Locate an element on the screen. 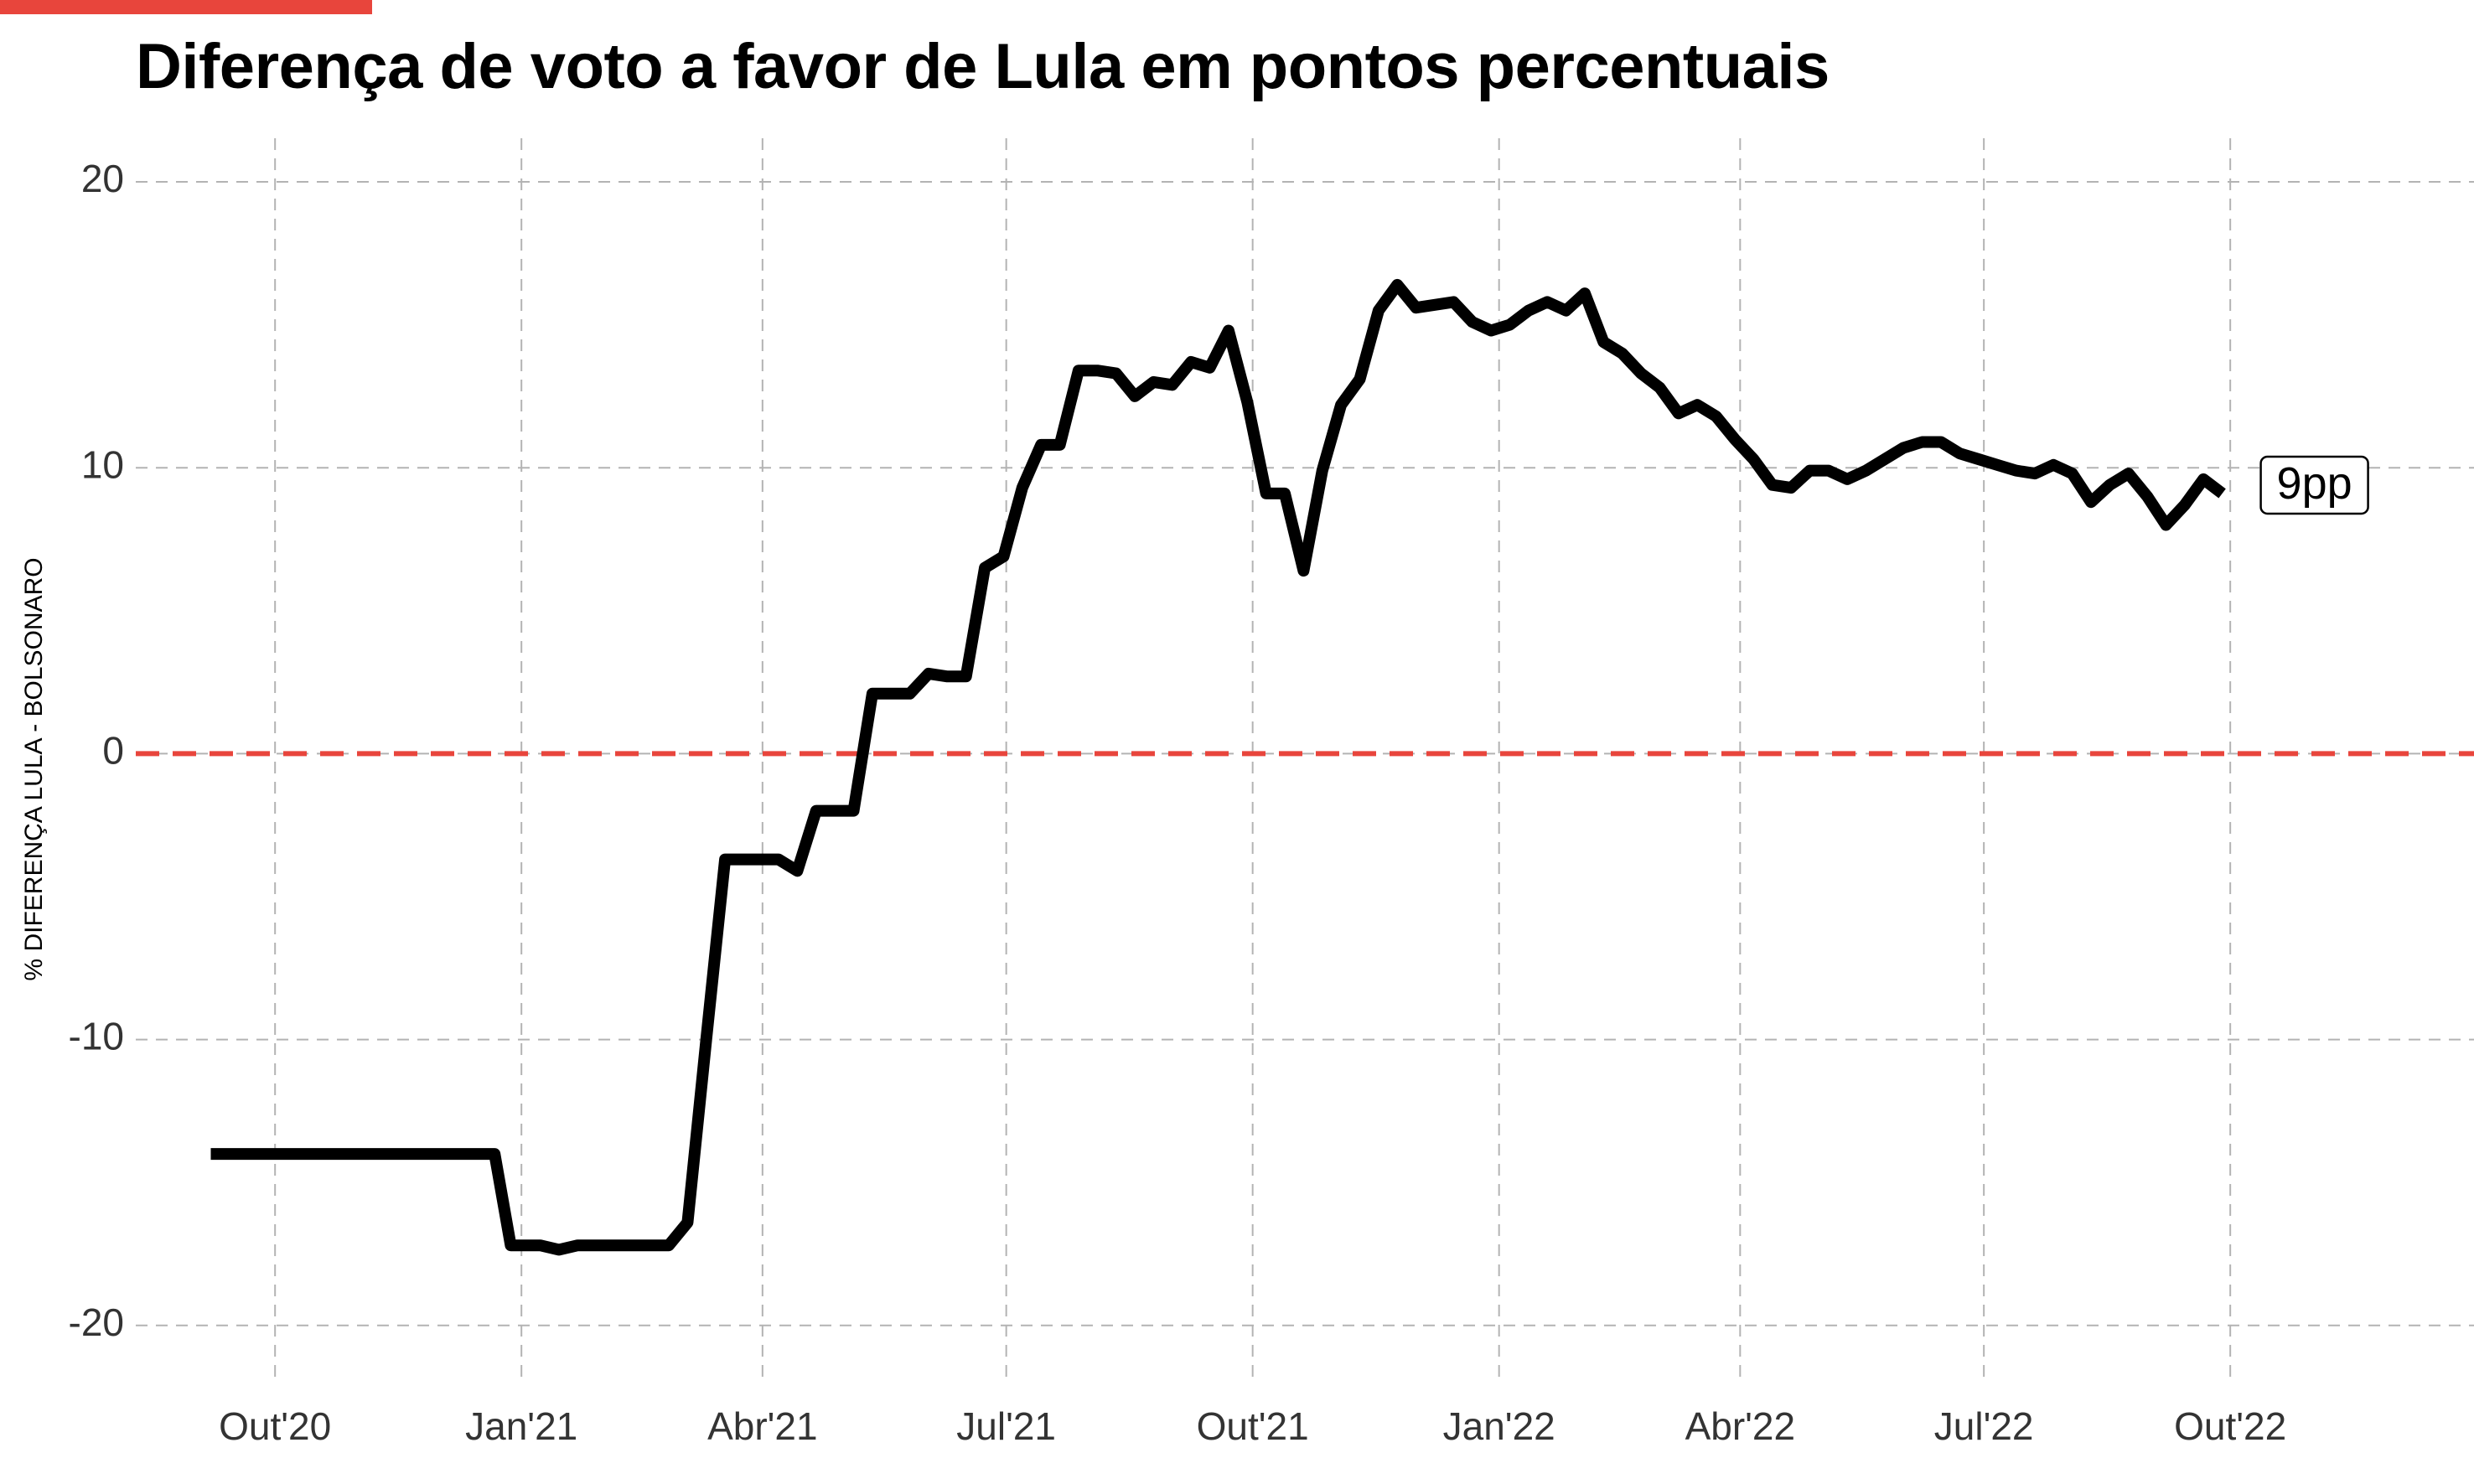 This screenshot has height=1484, width=2474. x-tick-label: Jan'21 is located at coordinates (521, 1426).